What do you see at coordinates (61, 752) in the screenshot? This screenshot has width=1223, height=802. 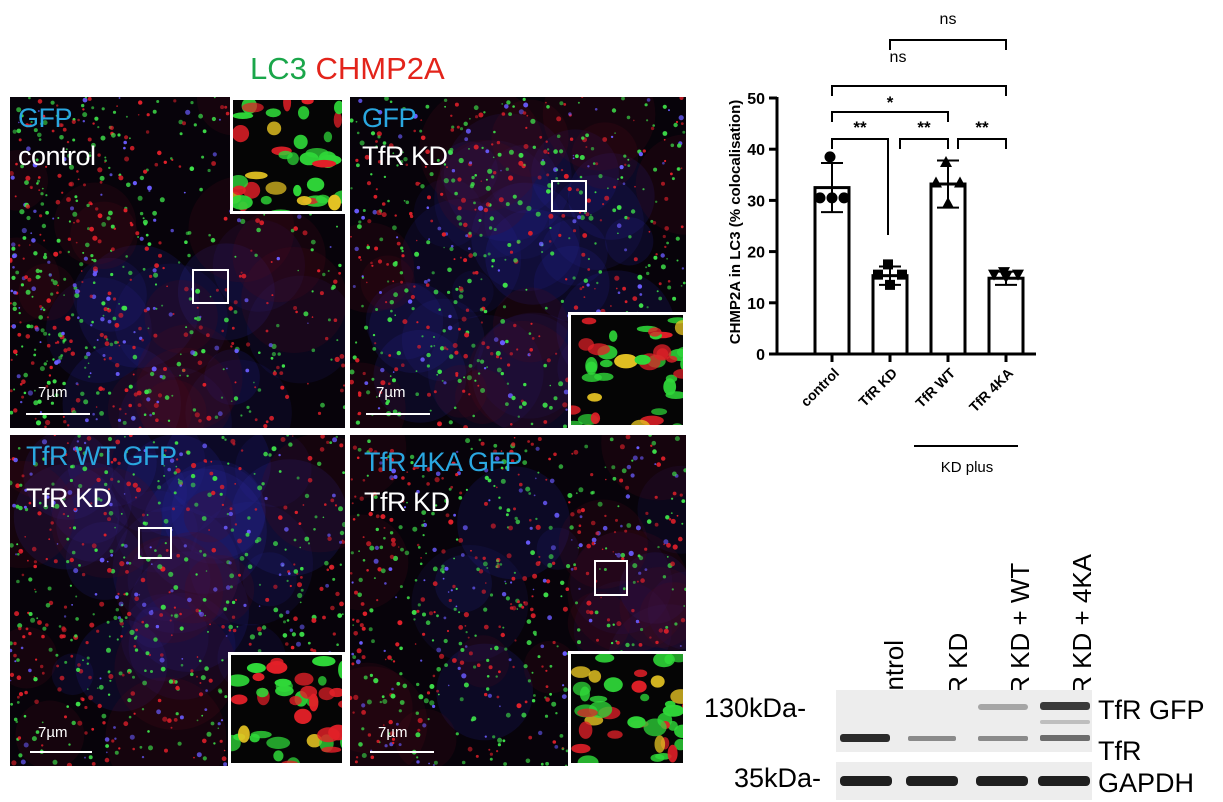 I see `scale-bar` at bounding box center [61, 752].